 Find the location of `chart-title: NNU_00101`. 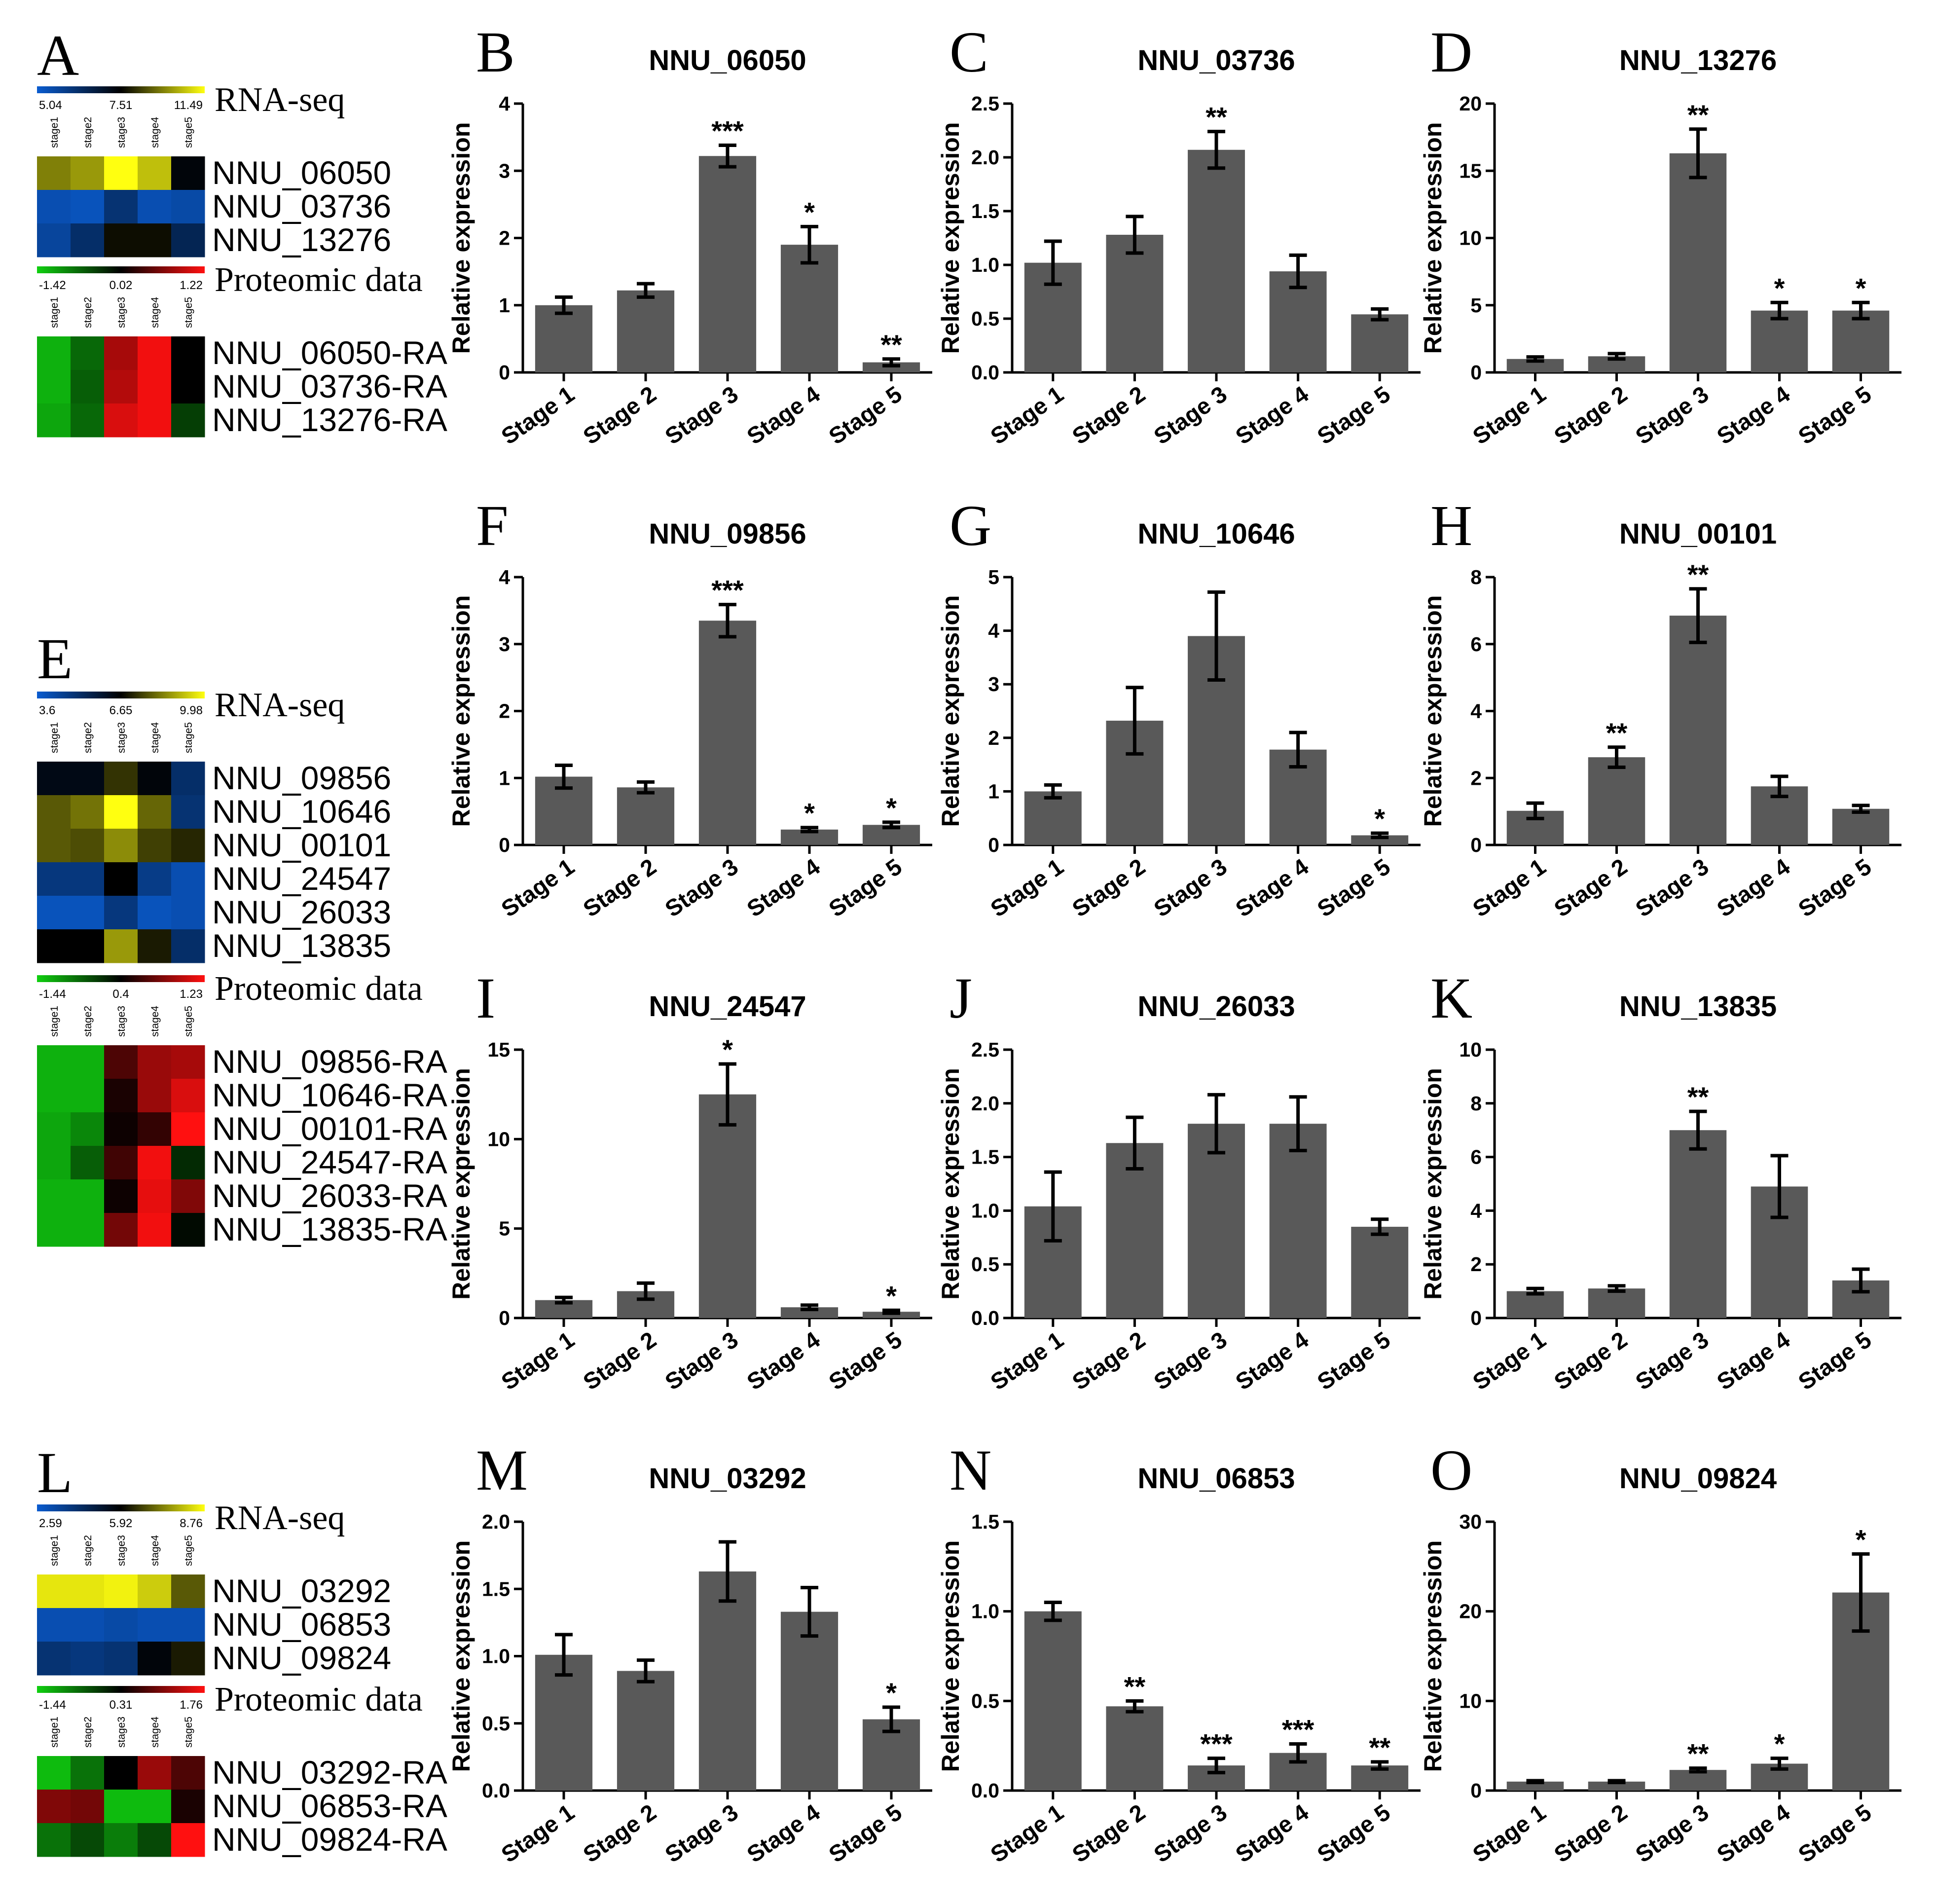

chart-title: NNU_00101 is located at coordinates (1698, 534).